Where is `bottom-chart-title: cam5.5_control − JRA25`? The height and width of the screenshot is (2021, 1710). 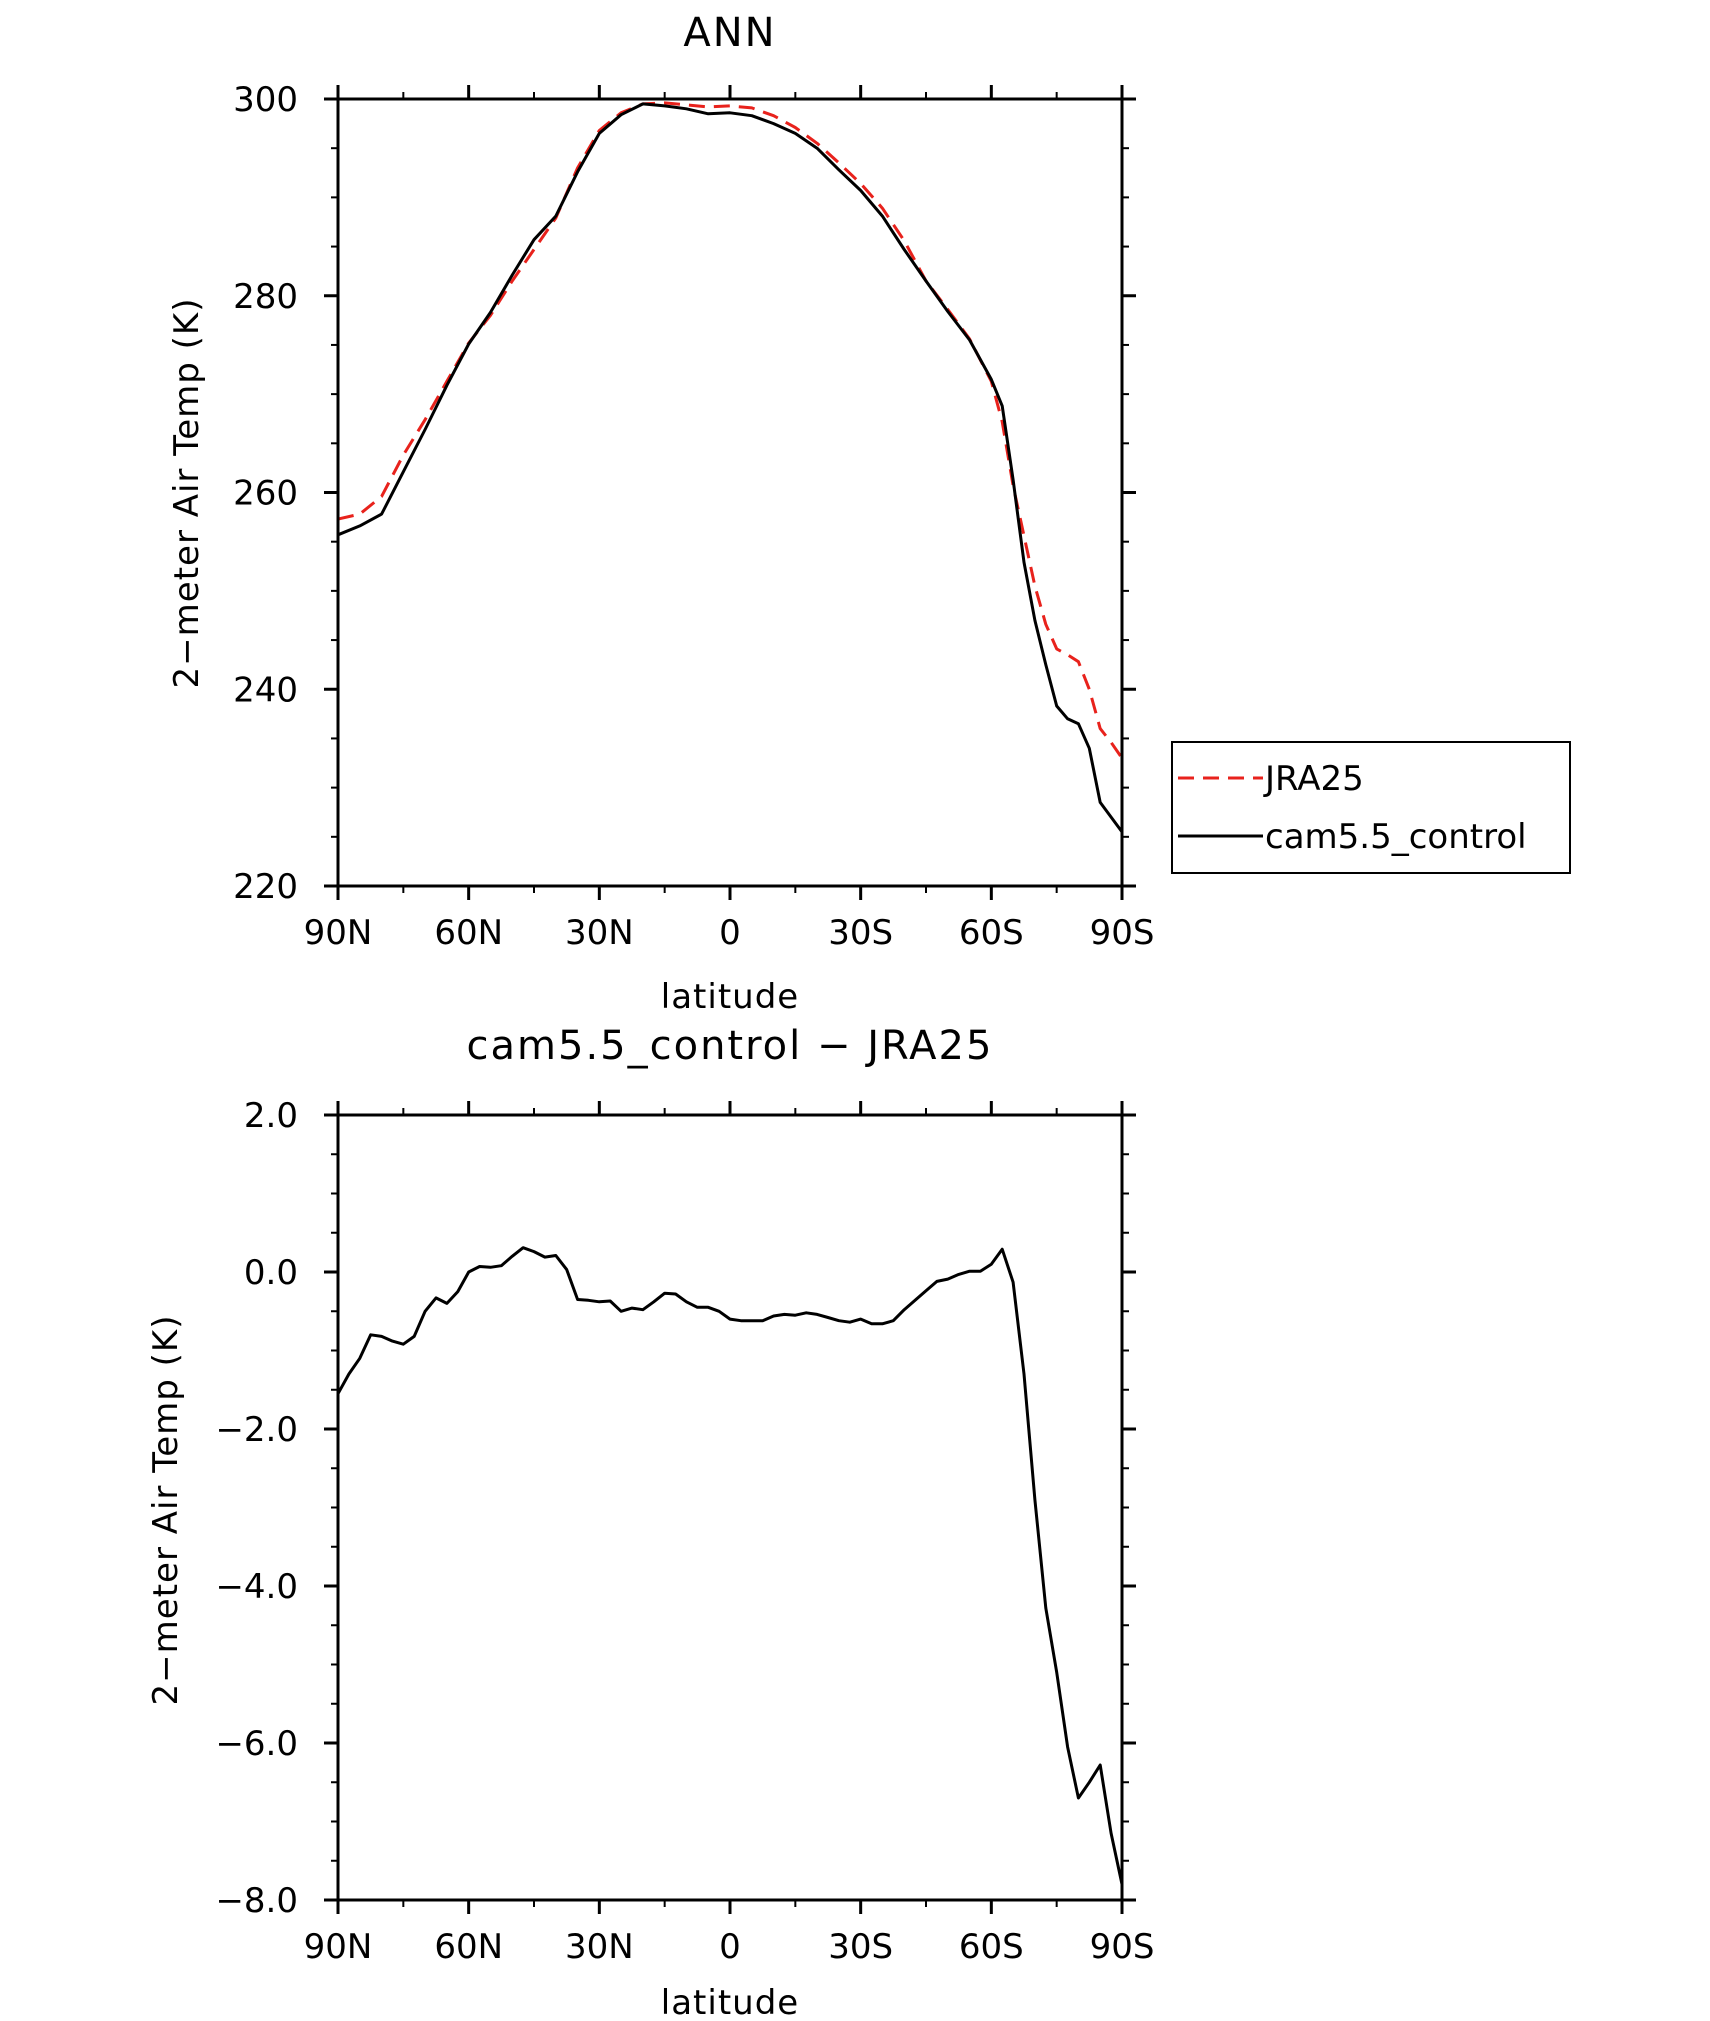 bottom-chart-title: cam5.5_control − JRA25 is located at coordinates (730, 1046).